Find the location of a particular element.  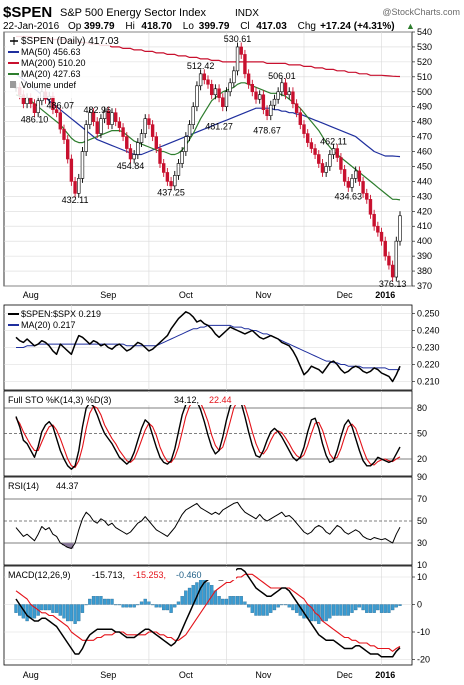

ma50-line is located at coordinates (208, 115).